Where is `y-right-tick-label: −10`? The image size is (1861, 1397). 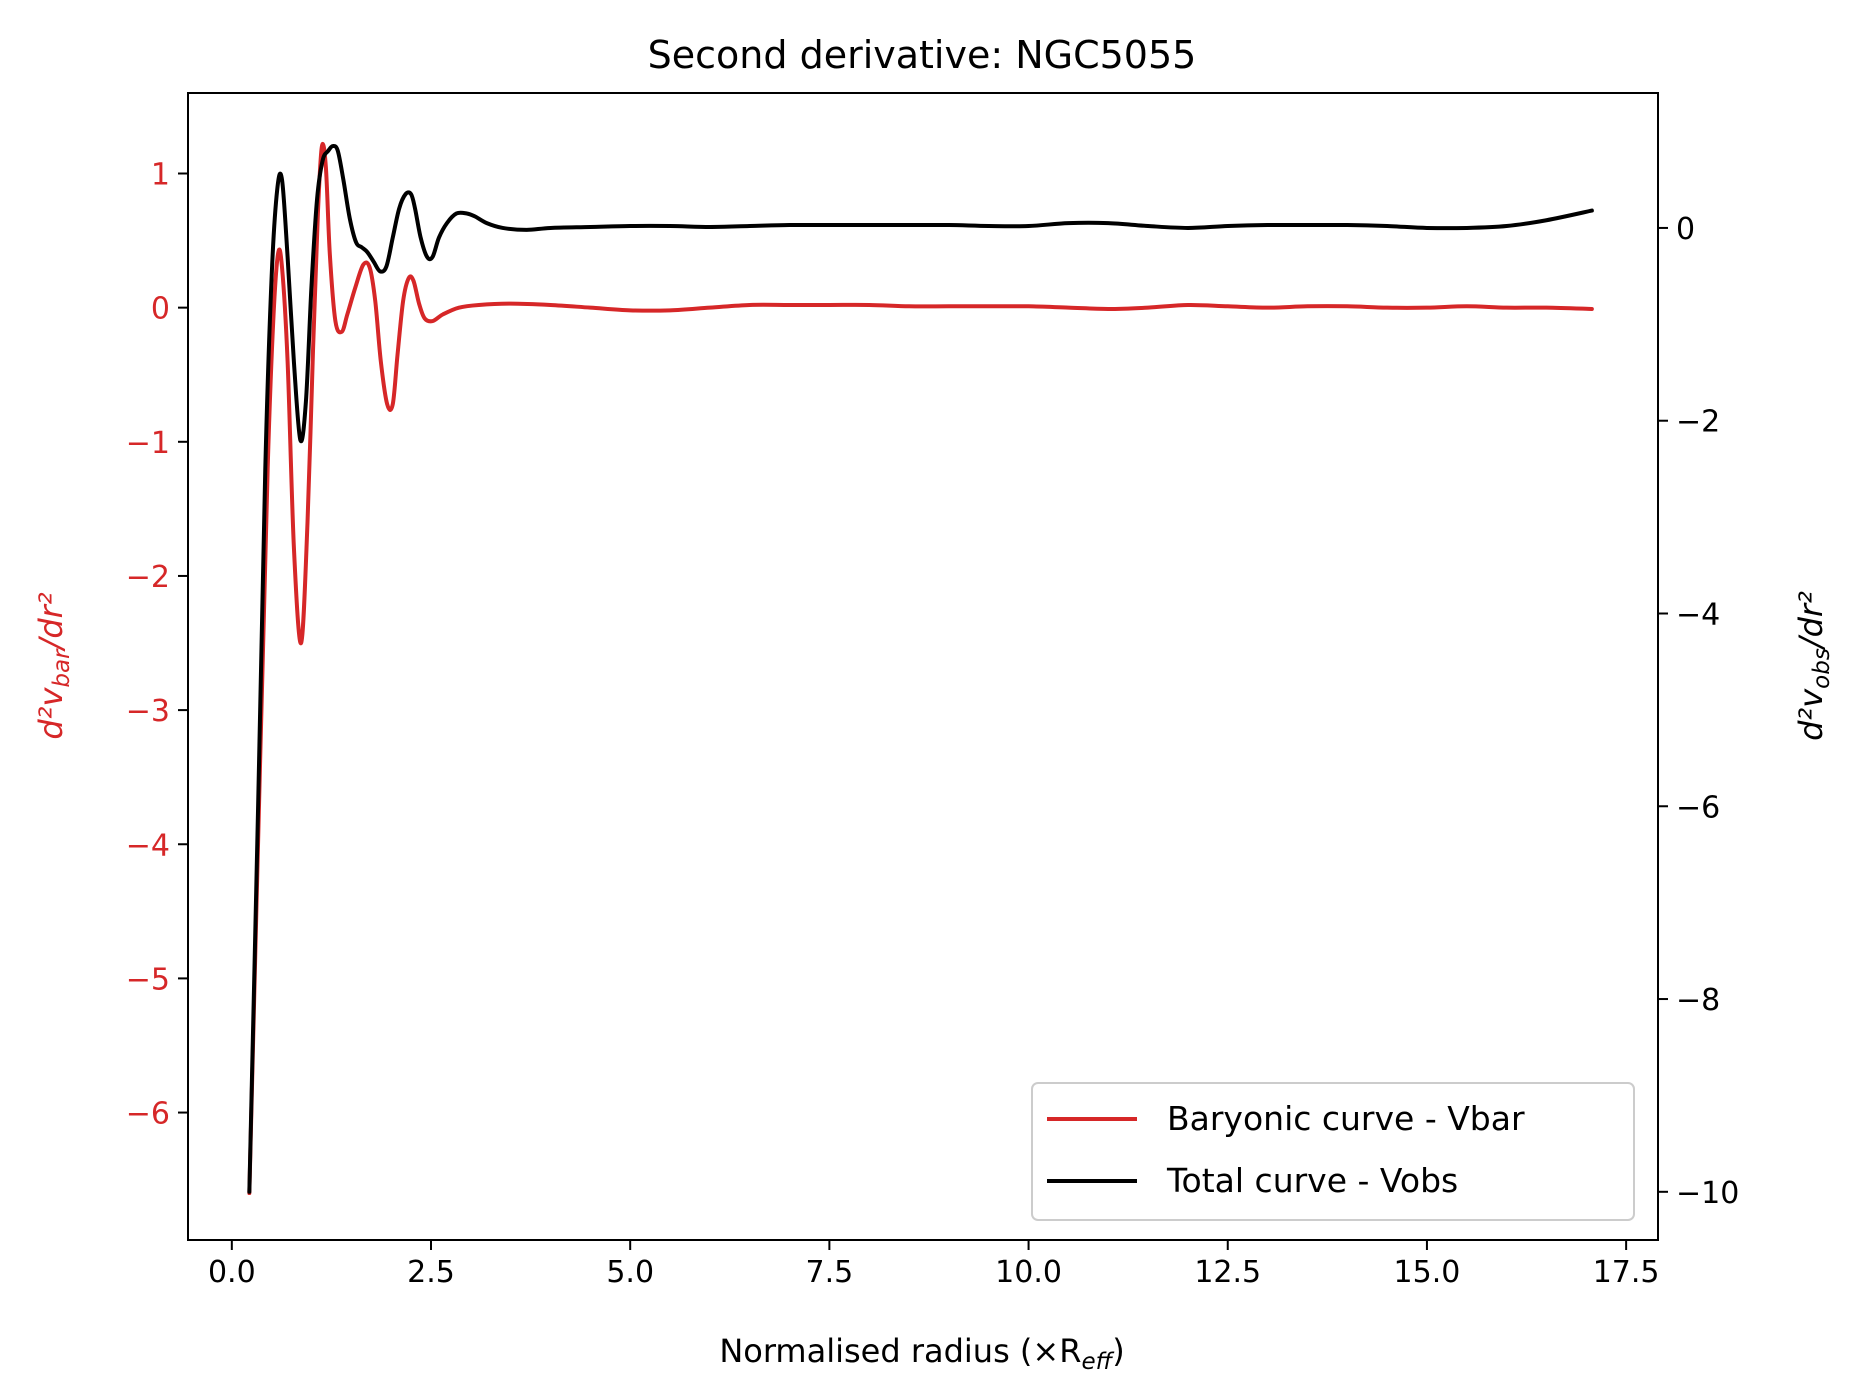
y-right-tick-label: −10 is located at coordinates (1707, 1193).